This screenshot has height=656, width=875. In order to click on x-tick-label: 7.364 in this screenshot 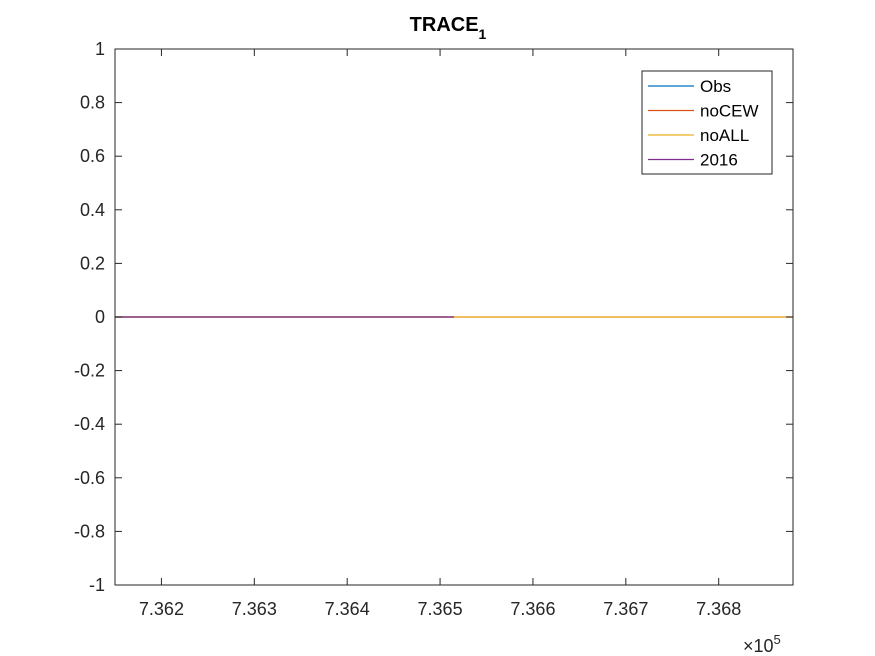, I will do `click(347, 609)`.